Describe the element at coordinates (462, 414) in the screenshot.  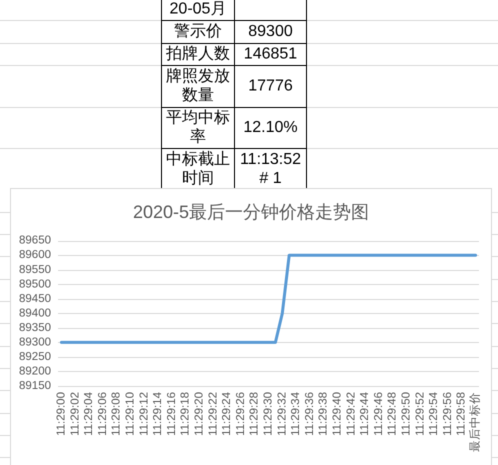
I see `x-tick-label: 11:29:58` at that location.